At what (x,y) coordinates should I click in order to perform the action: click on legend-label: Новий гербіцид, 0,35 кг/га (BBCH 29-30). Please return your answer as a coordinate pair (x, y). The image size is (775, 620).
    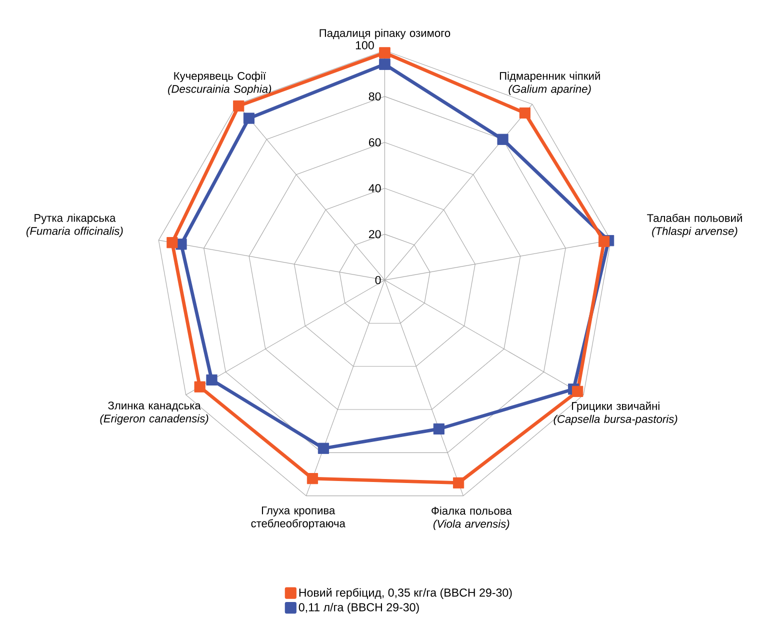
    Looking at the image, I should click on (405, 594).